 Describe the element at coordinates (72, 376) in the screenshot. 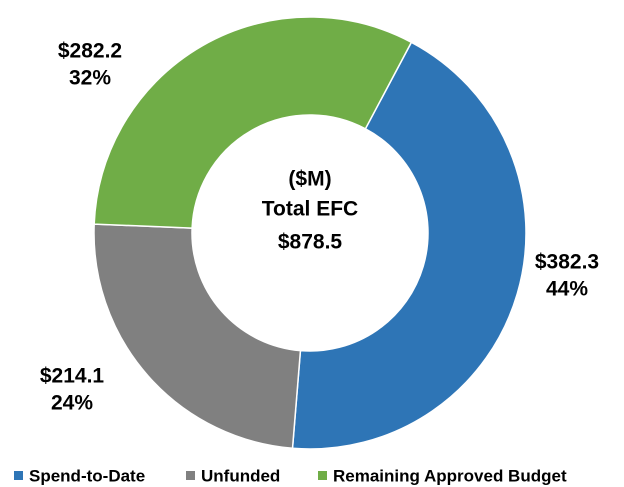

I see `value-label: $214.1` at that location.